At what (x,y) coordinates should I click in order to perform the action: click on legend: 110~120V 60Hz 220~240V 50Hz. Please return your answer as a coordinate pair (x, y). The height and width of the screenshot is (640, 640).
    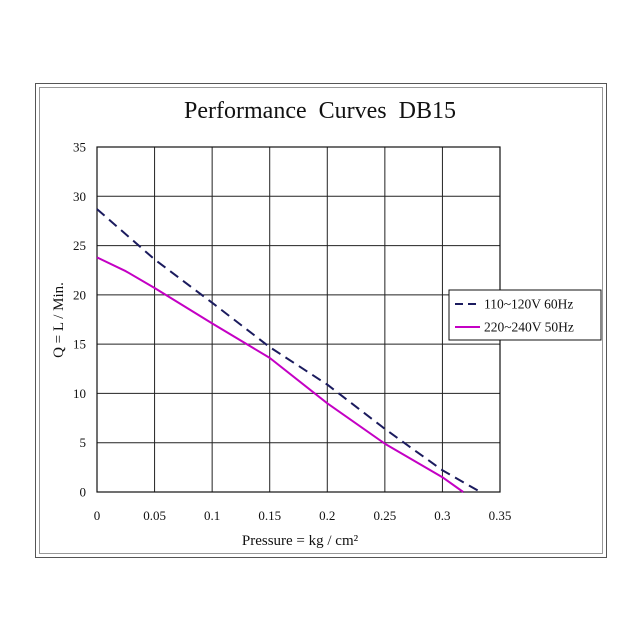
    Looking at the image, I should click on (525, 315).